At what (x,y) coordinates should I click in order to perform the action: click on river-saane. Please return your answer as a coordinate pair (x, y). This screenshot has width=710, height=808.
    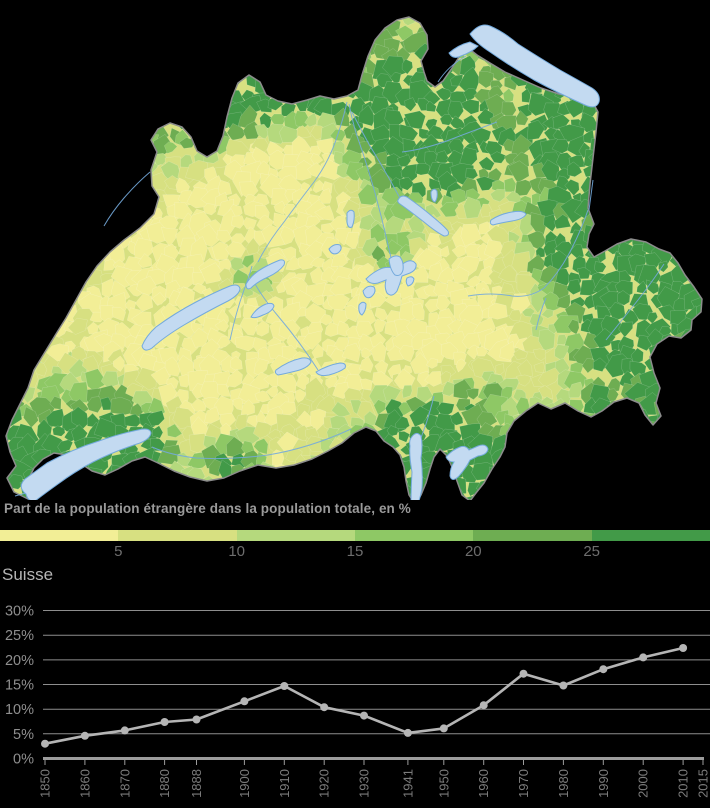
    Looking at the image, I should click on (241, 303).